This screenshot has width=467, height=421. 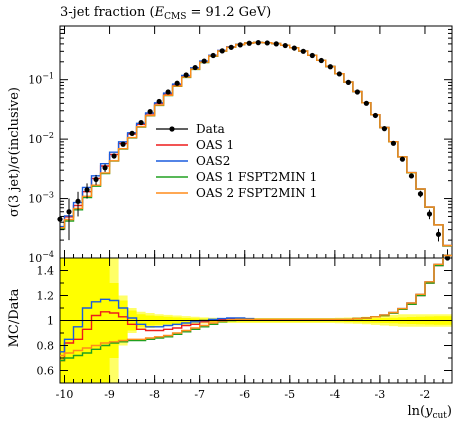 I want to click on main-y-tick-exponent: −2, so click(x=48, y=135).